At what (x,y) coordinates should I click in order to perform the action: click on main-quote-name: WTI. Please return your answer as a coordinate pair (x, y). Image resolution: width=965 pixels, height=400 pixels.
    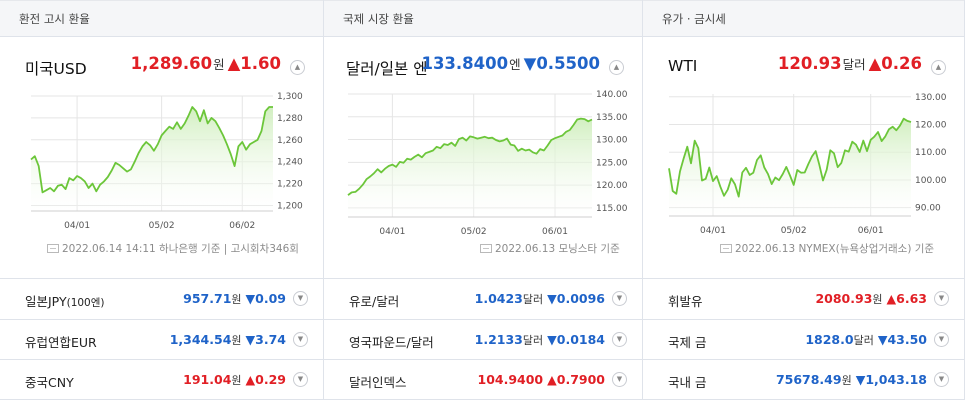
    Looking at the image, I should click on (683, 66).